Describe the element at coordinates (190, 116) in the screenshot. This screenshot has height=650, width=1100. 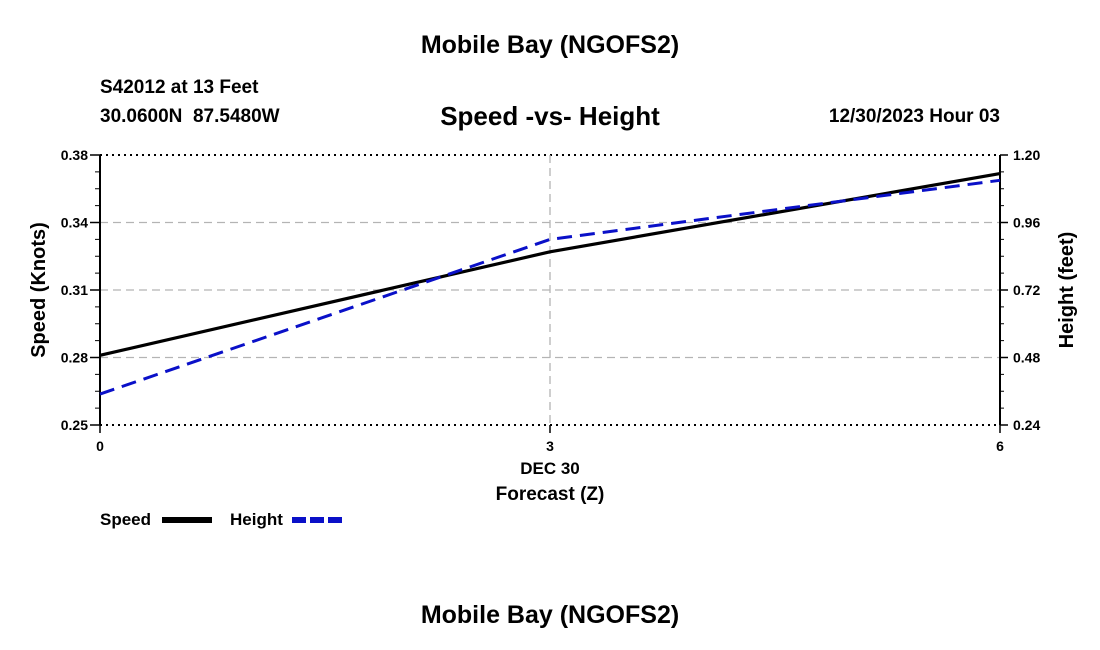
I see `station-coords: 30.0600N 87.5480W` at that location.